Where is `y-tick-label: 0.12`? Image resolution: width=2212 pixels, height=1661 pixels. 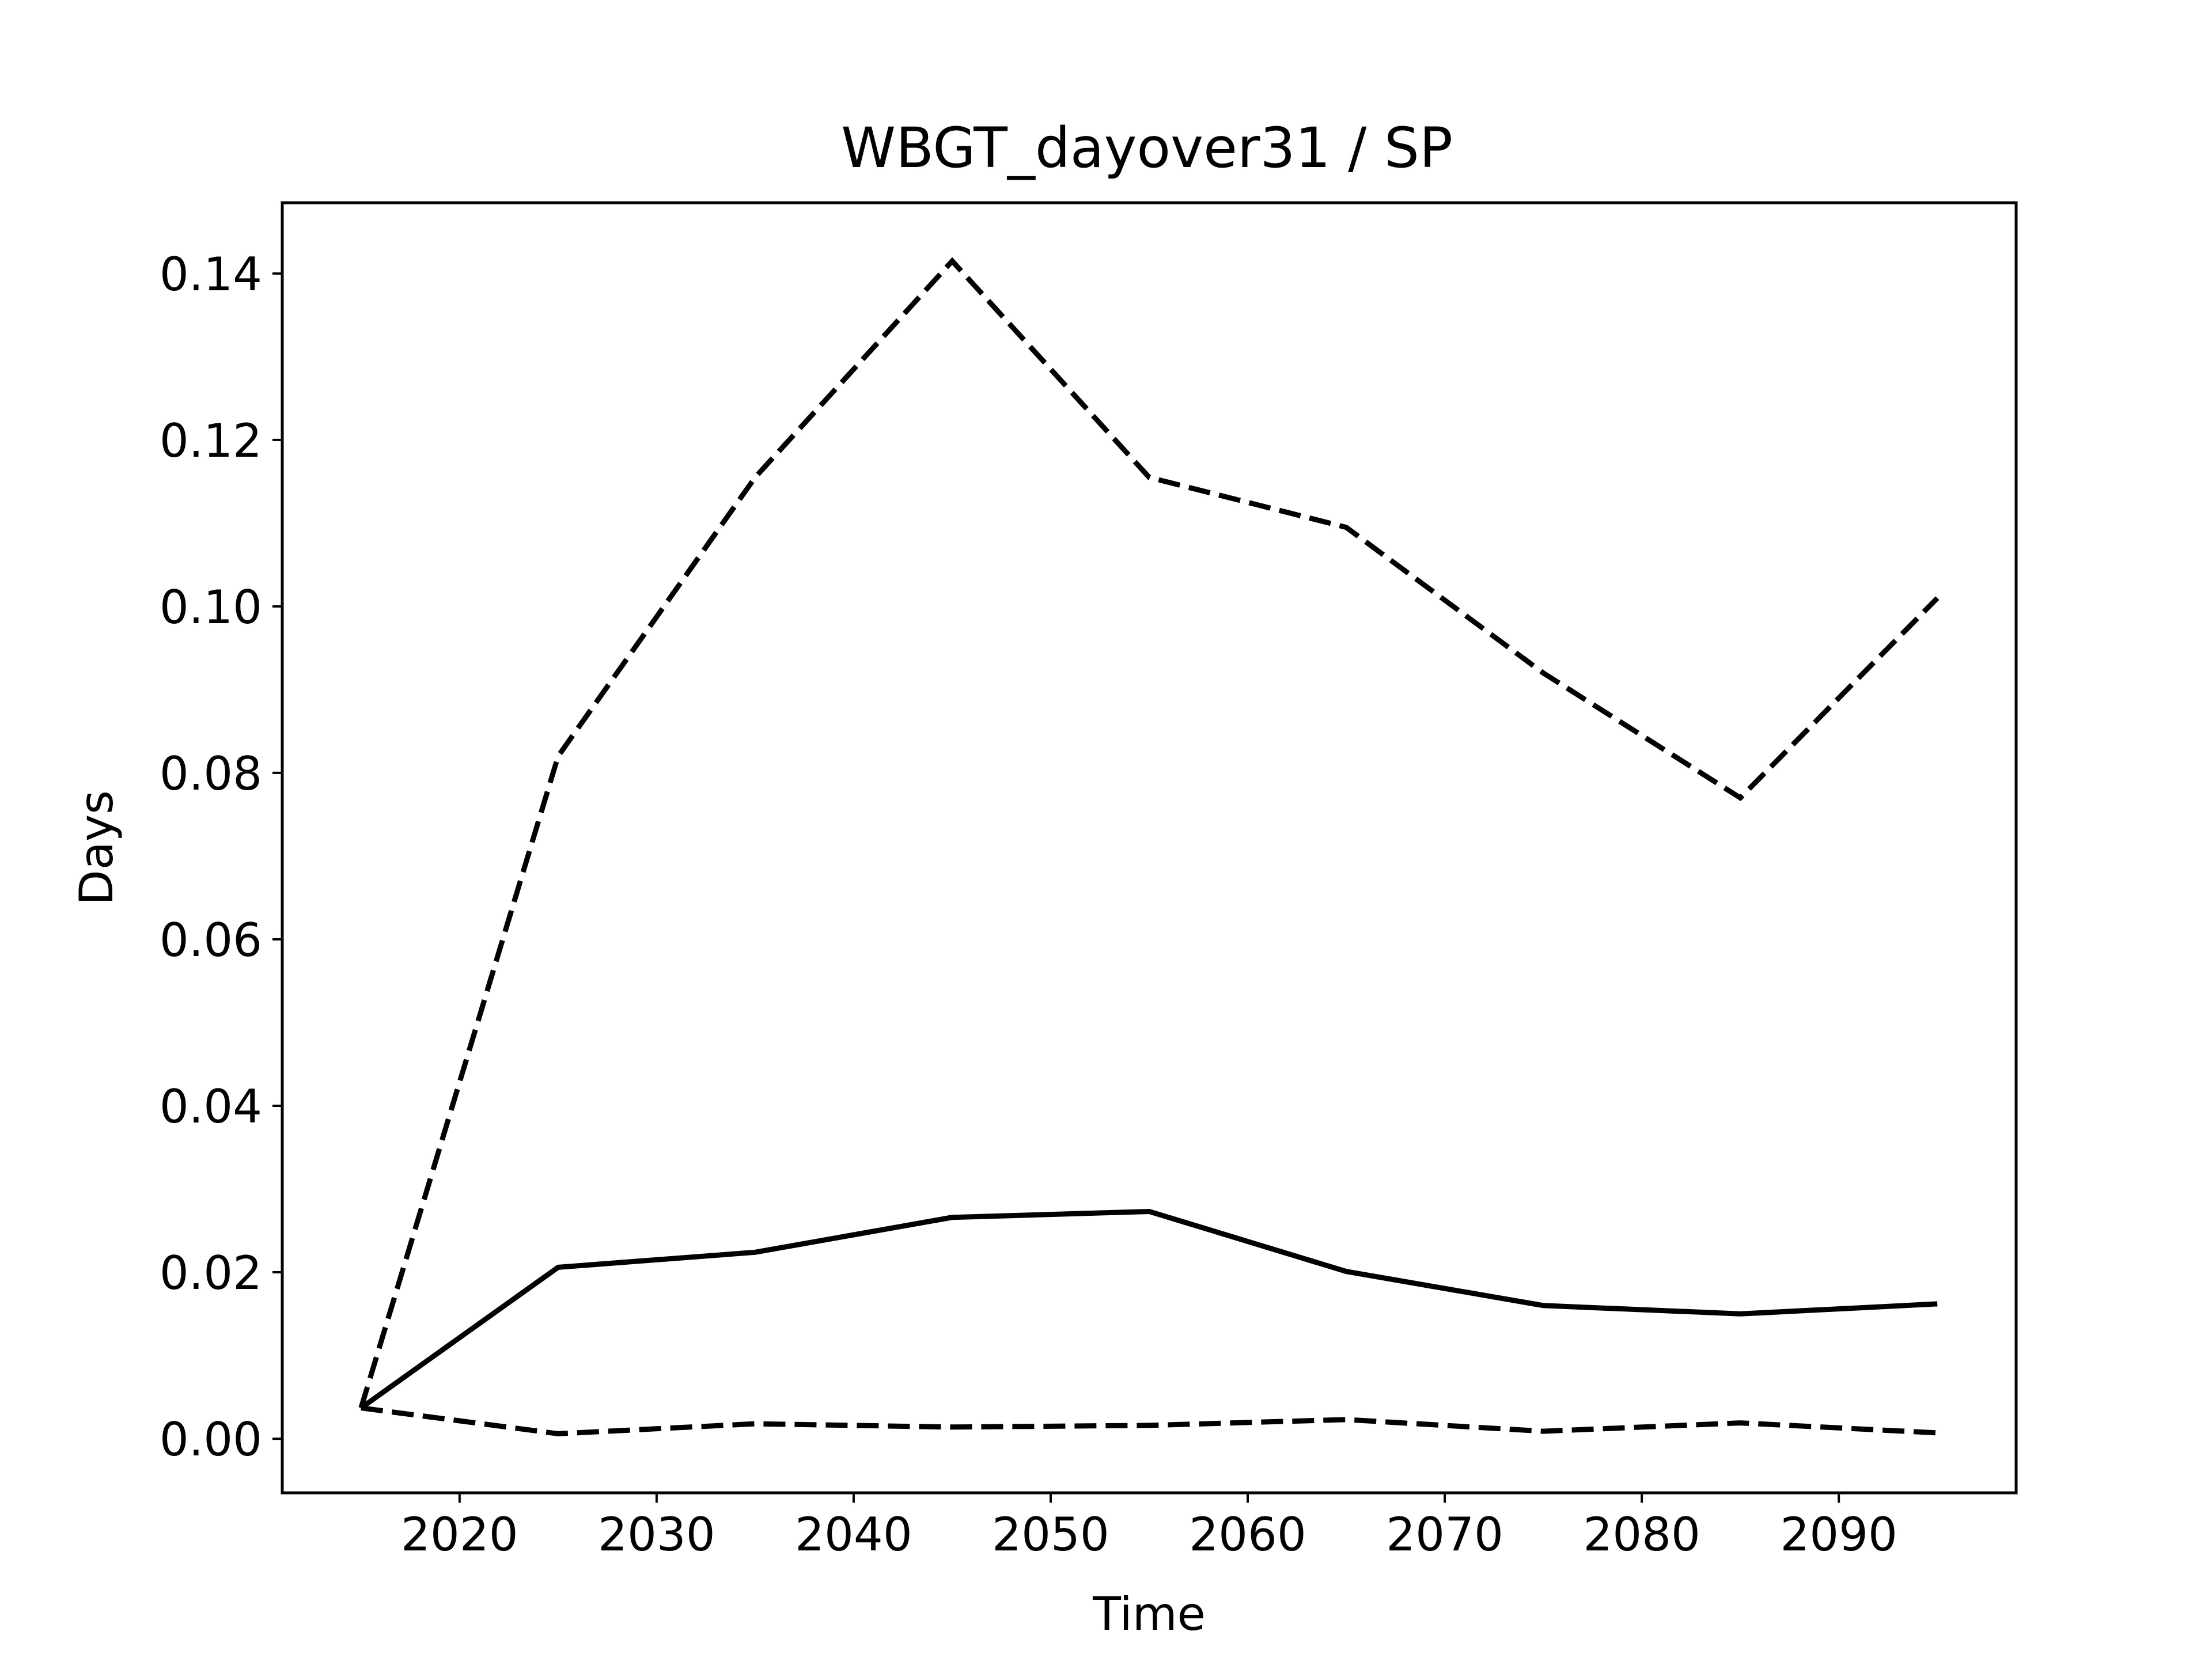
y-tick-label: 0.12 is located at coordinates (211, 441).